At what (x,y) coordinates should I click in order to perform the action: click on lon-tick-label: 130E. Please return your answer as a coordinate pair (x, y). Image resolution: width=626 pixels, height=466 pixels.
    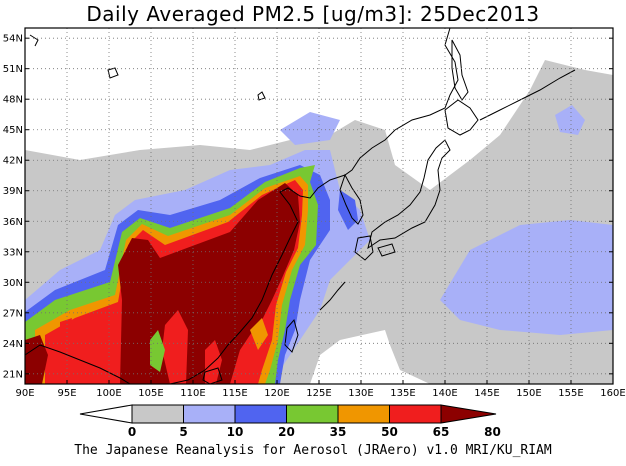
    Looking at the image, I should click on (360, 393).